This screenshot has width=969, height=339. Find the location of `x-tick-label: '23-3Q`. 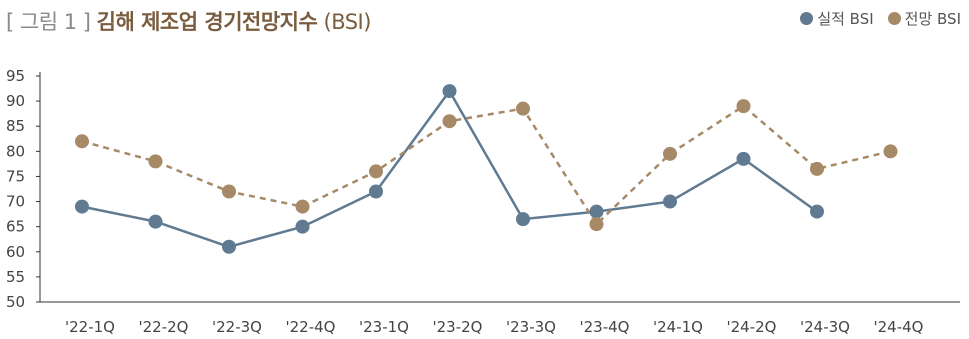

x-tick-label: '23-3Q is located at coordinates (531, 327).